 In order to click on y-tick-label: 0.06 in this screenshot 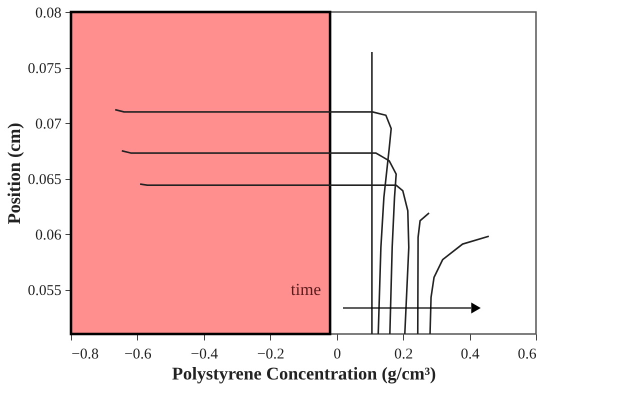, I will do `click(48, 236)`.